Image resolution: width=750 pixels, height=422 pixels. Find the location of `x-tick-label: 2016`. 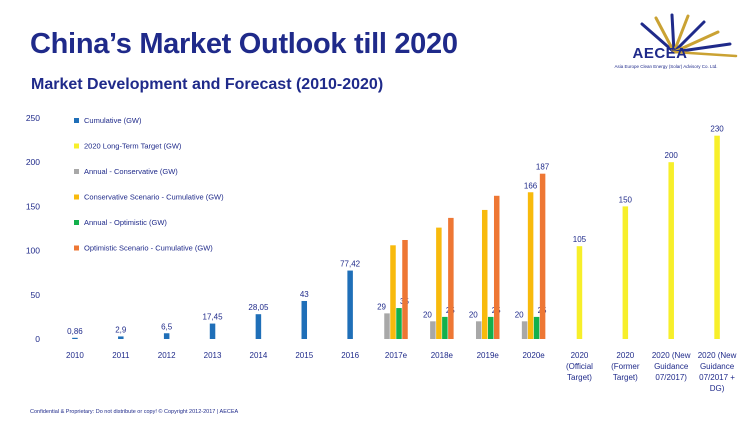

x-tick-label: 2016 is located at coordinates (350, 355).